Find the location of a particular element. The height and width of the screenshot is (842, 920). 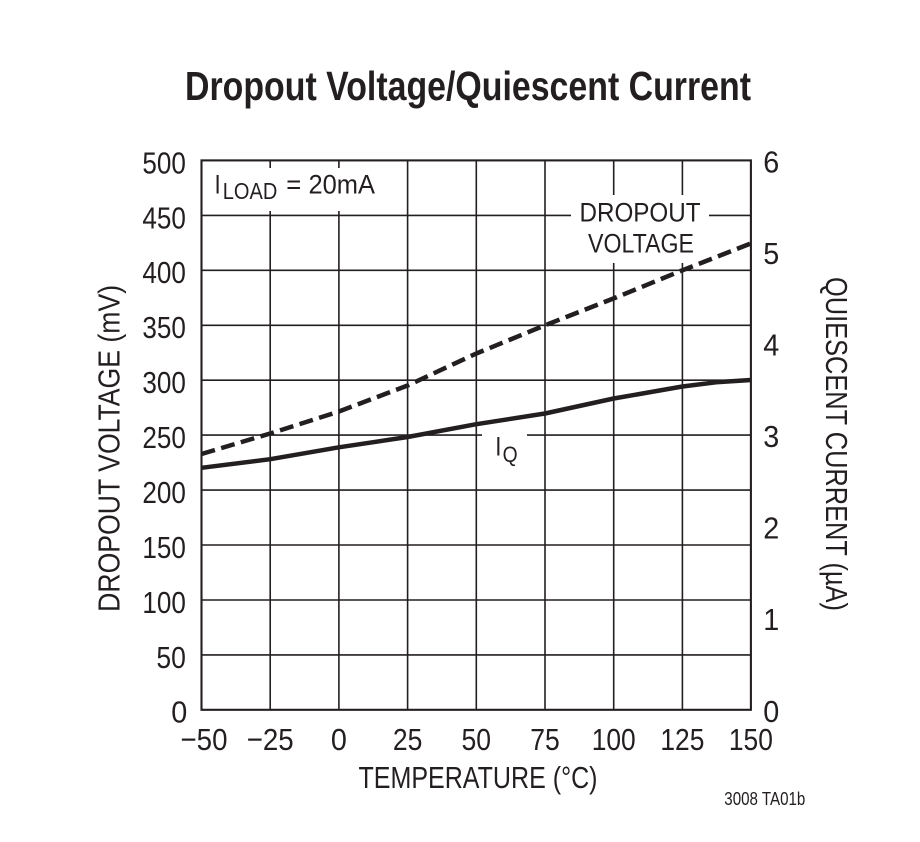

svg-text: 75 is located at coordinates (545, 739).